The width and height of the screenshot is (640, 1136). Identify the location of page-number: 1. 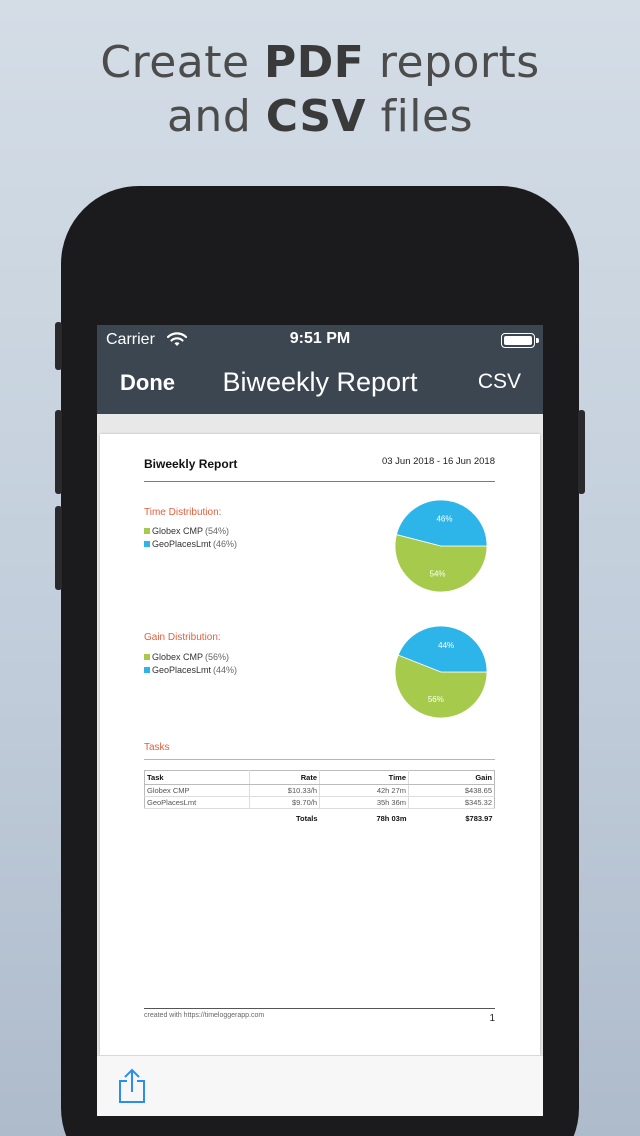
(492, 1018).